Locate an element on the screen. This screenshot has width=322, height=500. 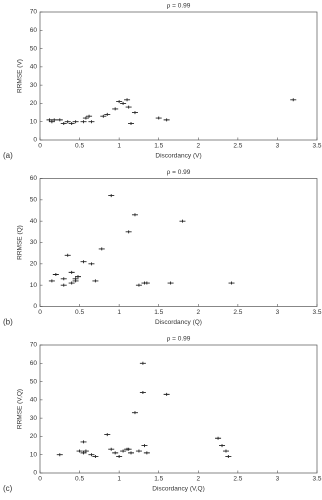
x-axis-label: Discordancy (Q) is located at coordinates (178, 322).